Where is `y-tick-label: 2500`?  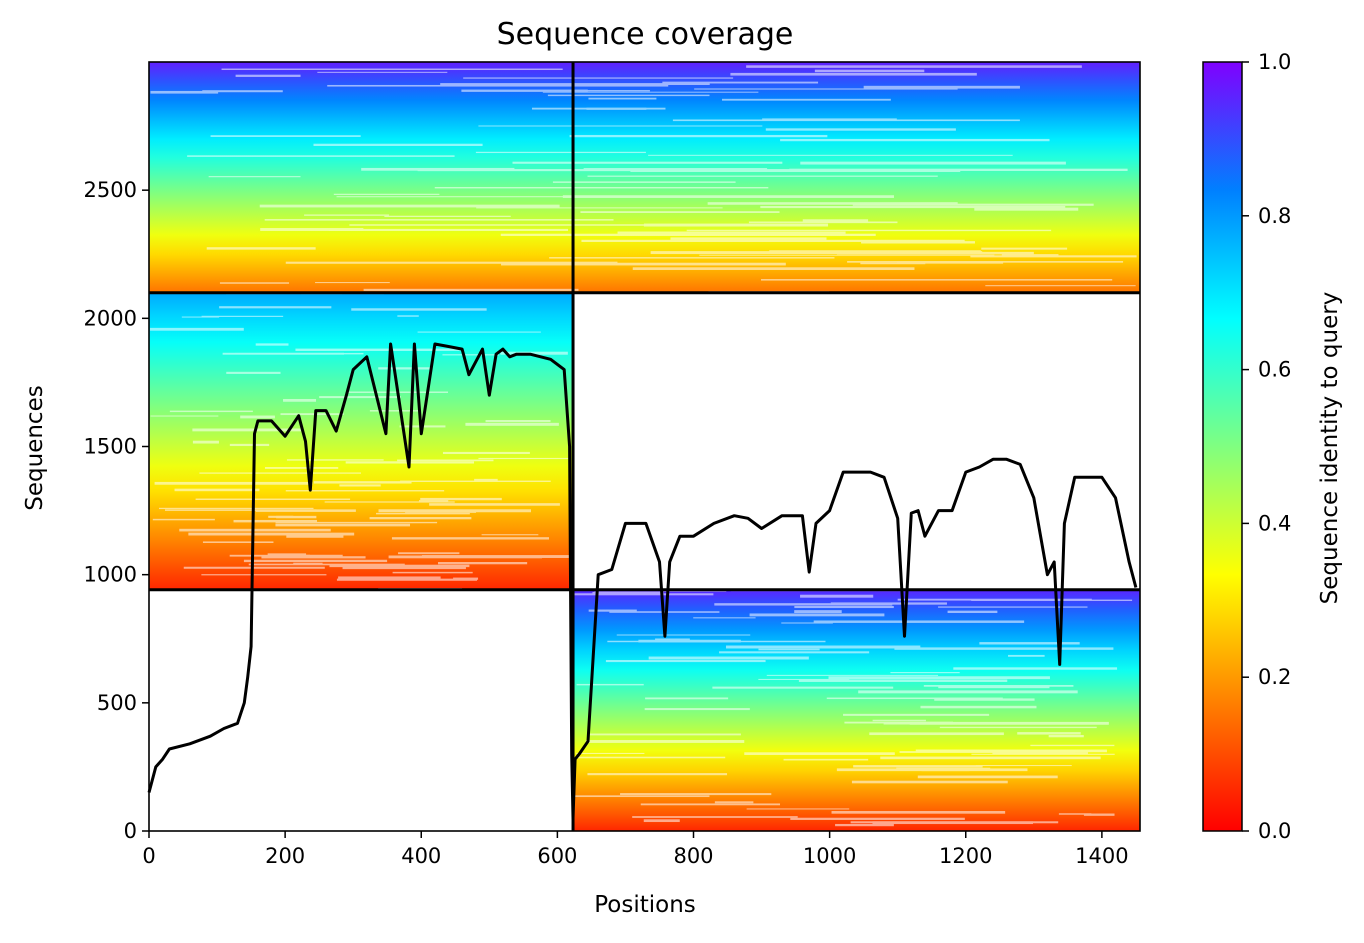
y-tick-label: 2500 is located at coordinates (110, 190).